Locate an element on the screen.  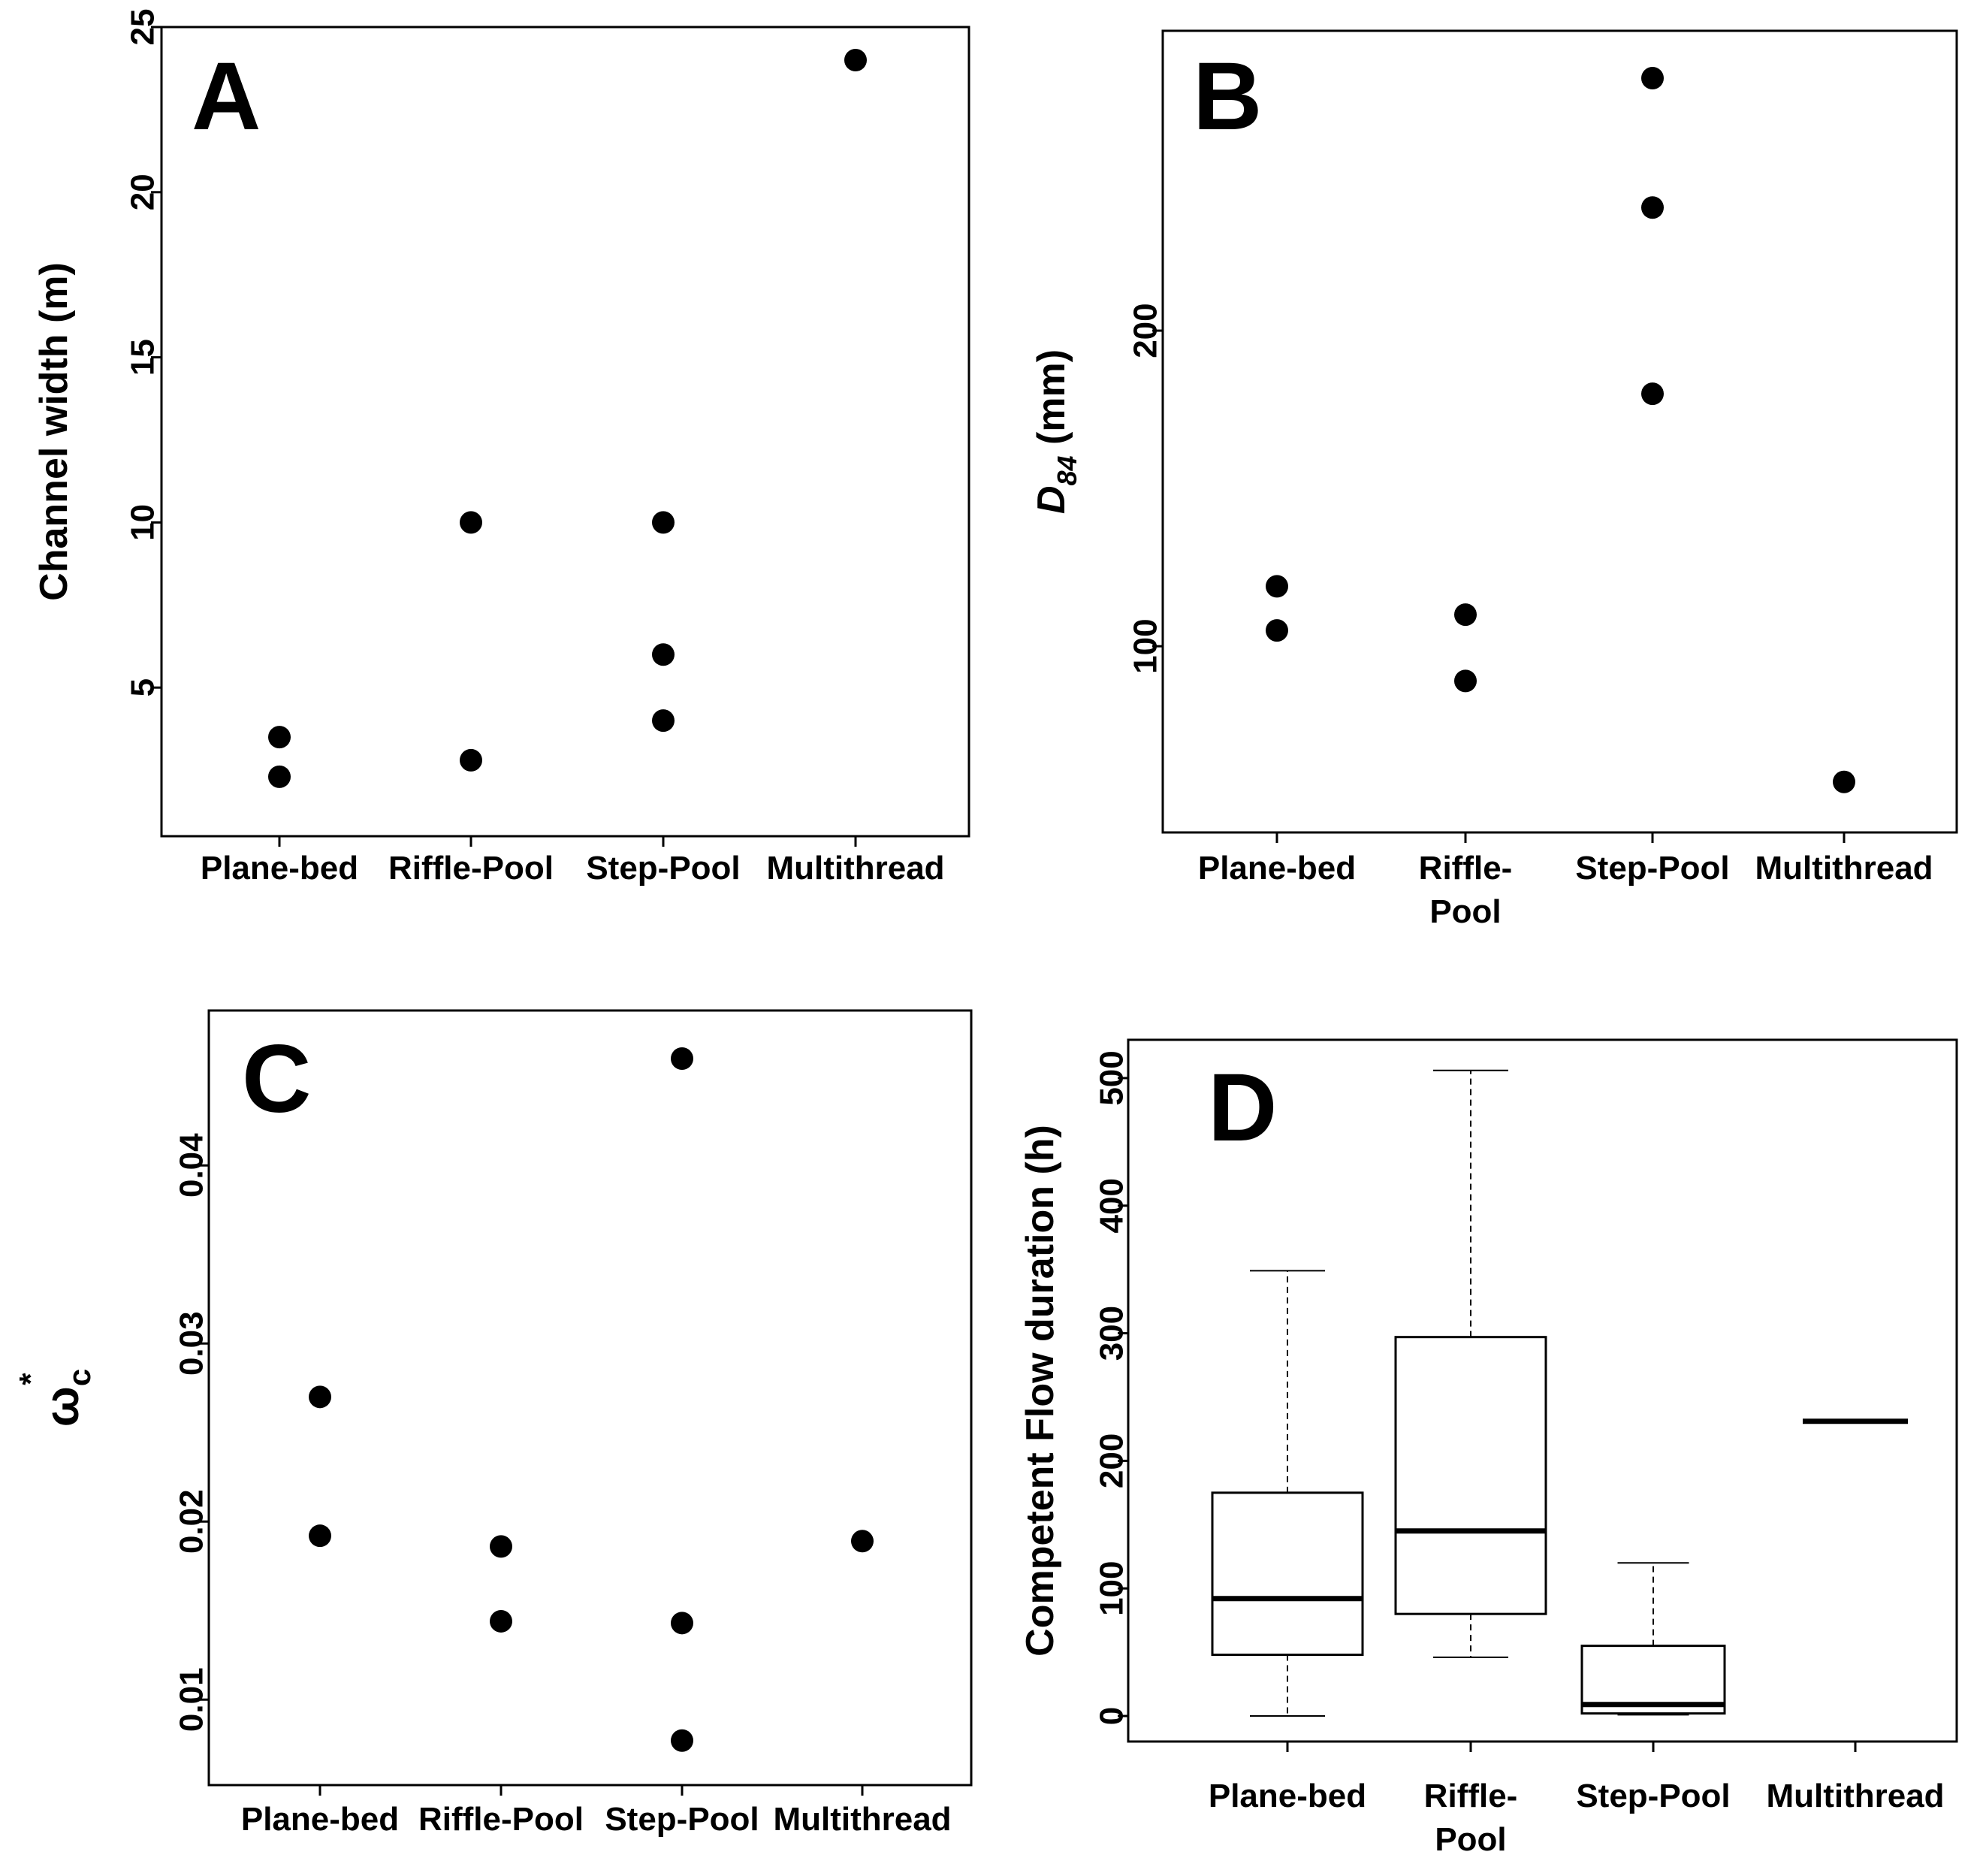
panel-b-xtick-label: Plane-bed is located at coordinates (1277, 868).